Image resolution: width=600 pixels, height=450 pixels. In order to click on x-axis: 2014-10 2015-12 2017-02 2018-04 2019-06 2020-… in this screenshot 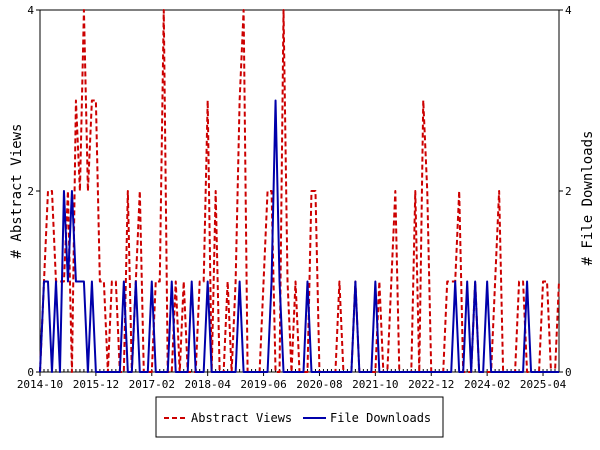, I will do `click(292, 380)`.